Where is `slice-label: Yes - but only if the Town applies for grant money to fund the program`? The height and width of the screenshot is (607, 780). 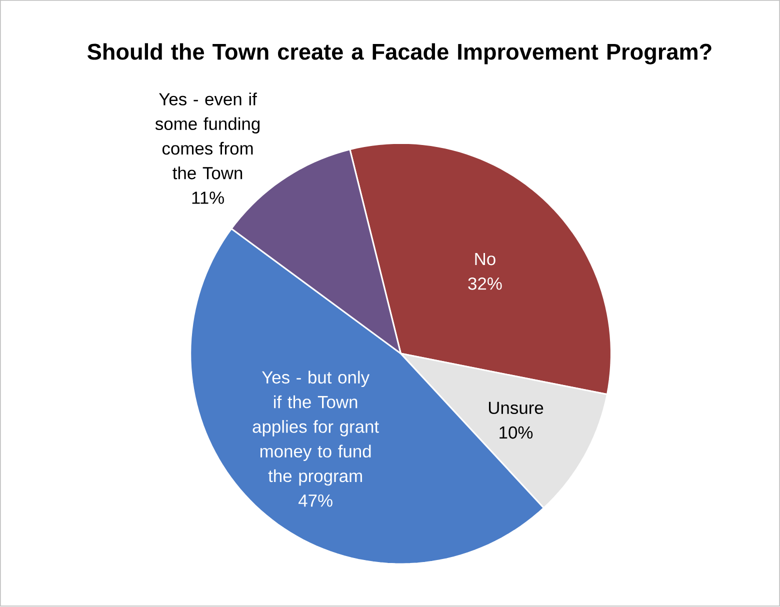
slice-label: Yes - but only if the Town applies for grant money to fund the program is located at coordinates (315, 428).